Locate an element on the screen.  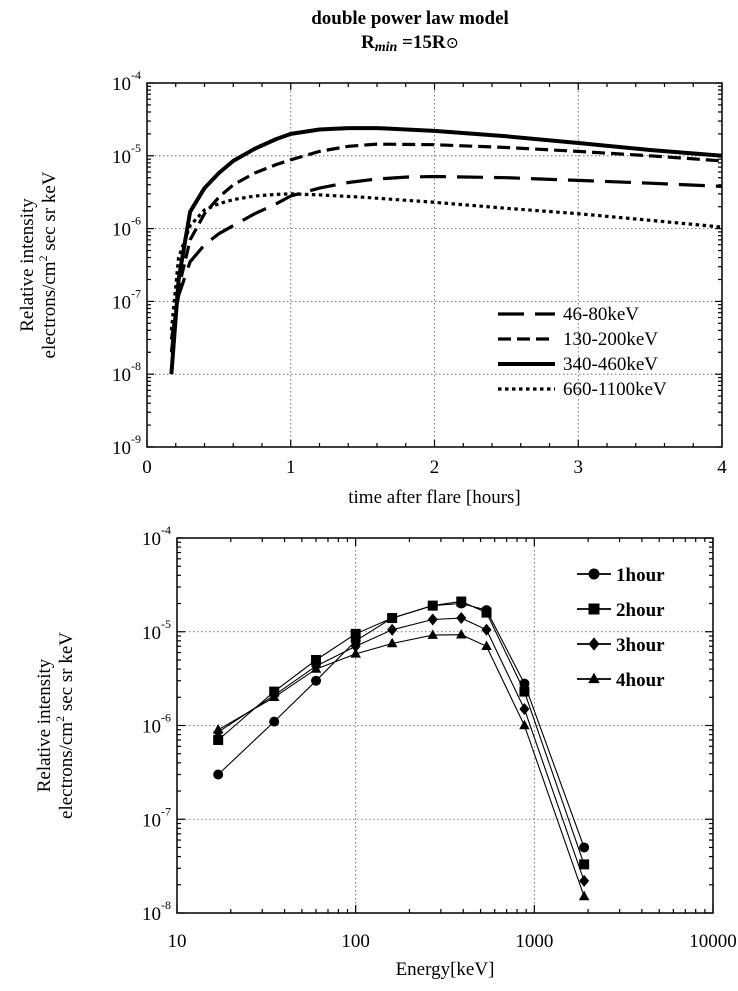
series-line-660-1100keV is located at coordinates (446, 261).